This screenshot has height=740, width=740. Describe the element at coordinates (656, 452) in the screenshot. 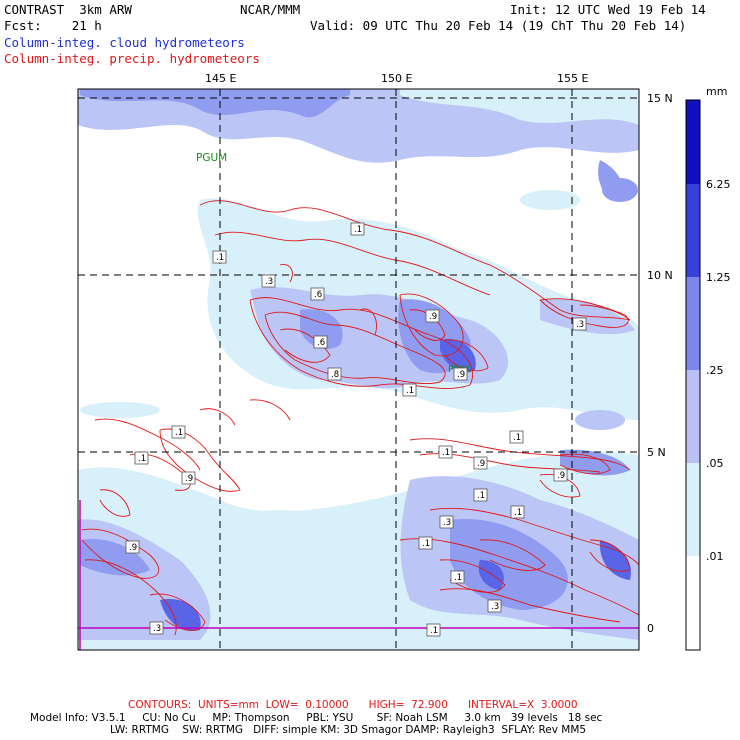

I see `lat-label-5n: 5 N` at that location.